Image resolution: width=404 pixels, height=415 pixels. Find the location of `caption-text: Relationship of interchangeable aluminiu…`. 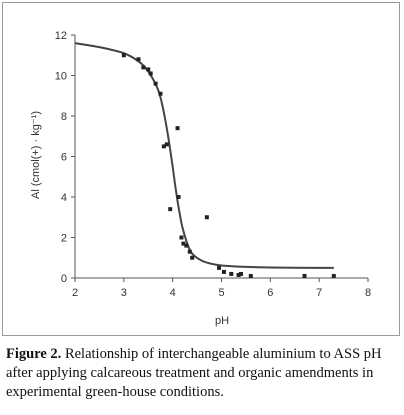

caption-text: Relationship of interchangeable aluminiu… is located at coordinates (194, 373).